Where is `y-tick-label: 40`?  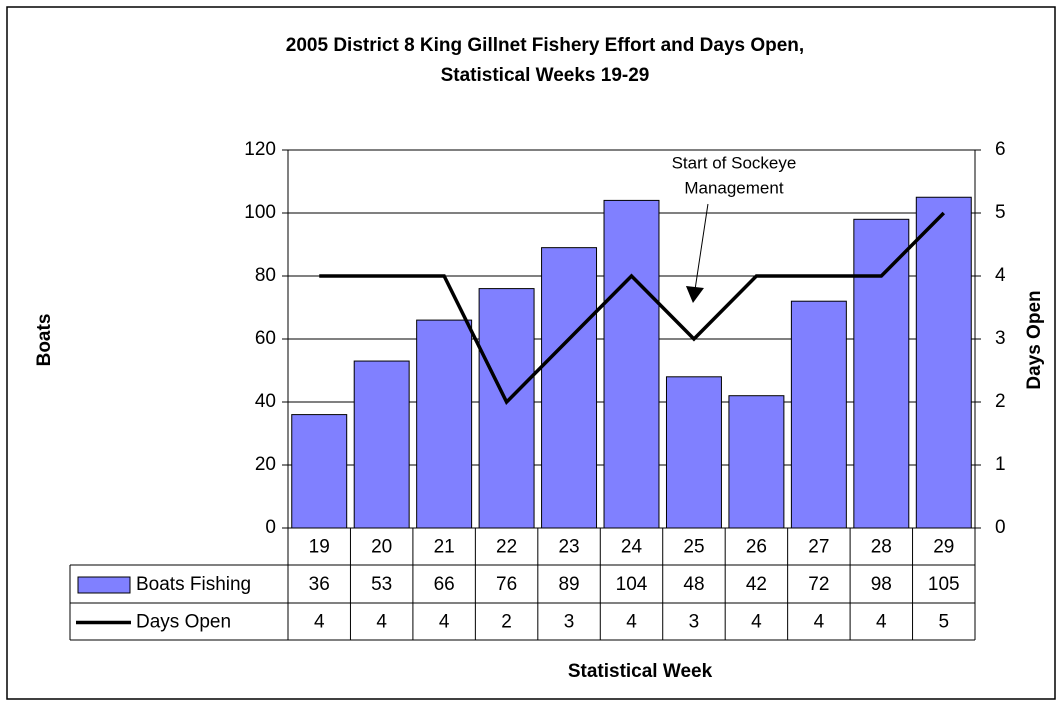 y-tick-label: 40 is located at coordinates (265, 401).